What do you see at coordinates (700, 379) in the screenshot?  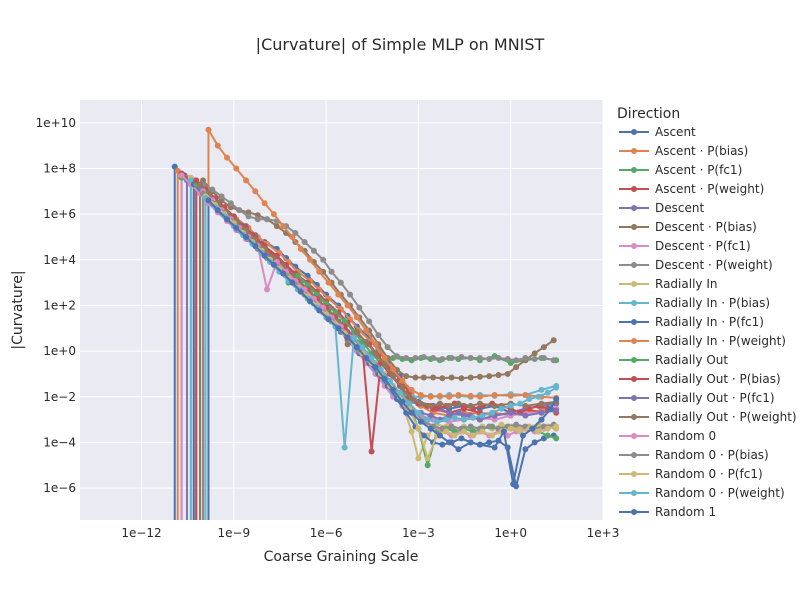 I see `legend-item: Radially Out · P(bias)` at bounding box center [700, 379].